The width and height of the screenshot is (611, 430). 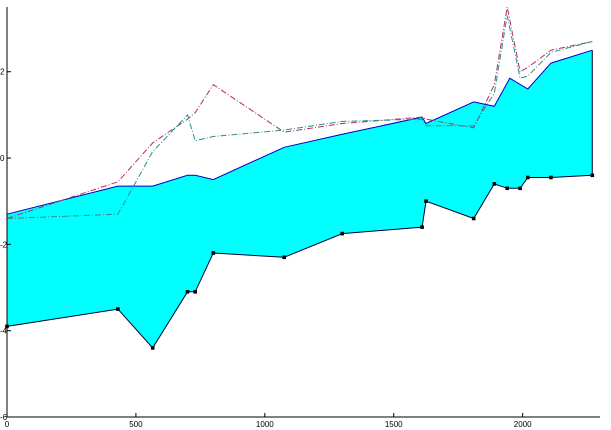 I want to click on x-tick-label: 1500, so click(x=394, y=424).